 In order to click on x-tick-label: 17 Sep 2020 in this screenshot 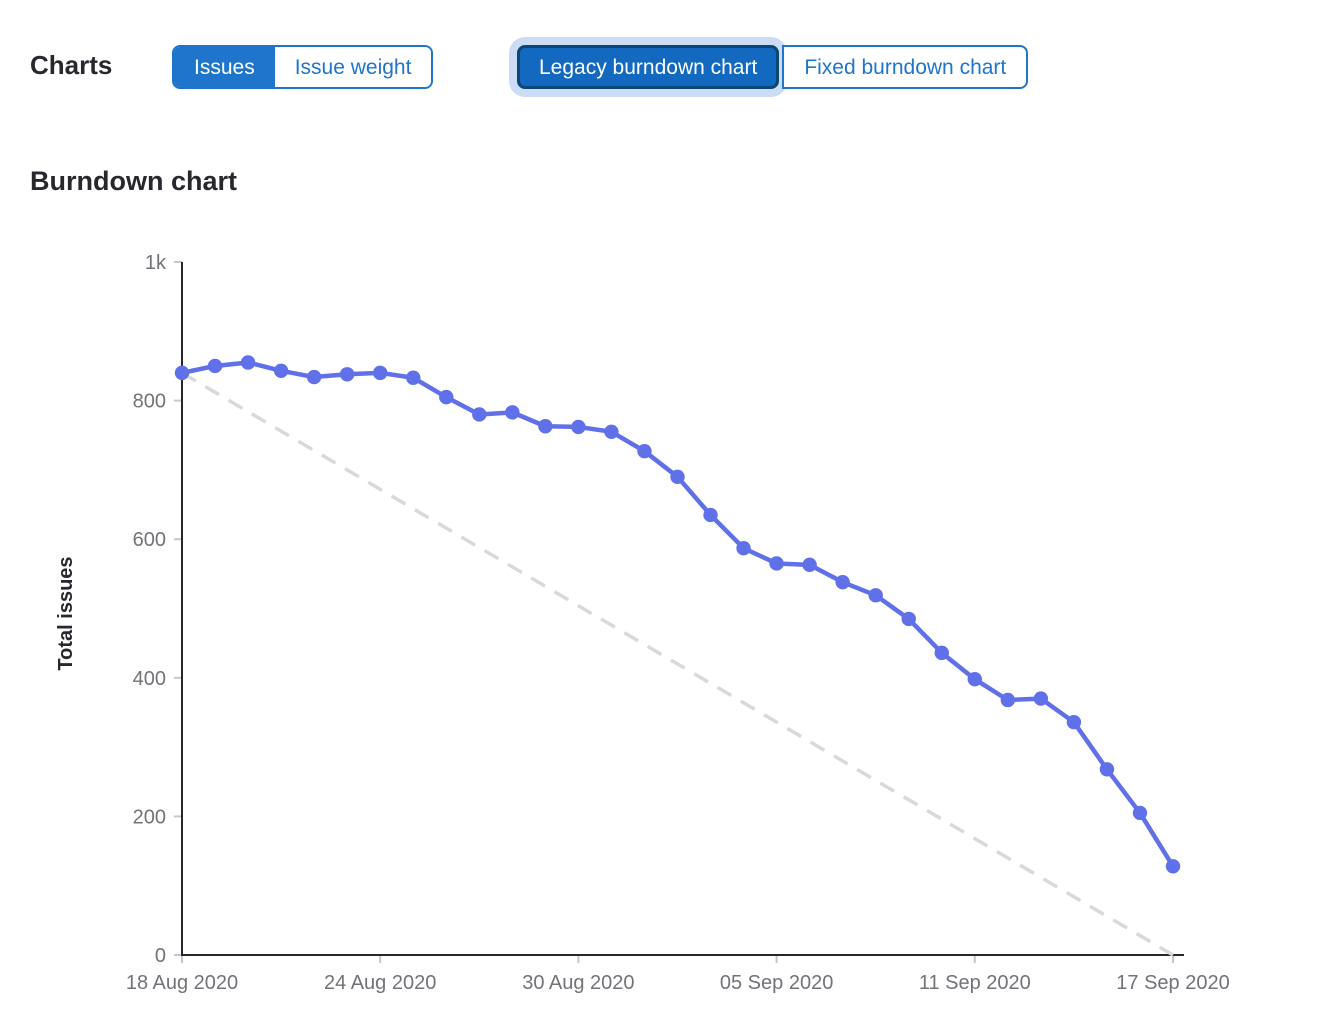, I will do `click(1172, 983)`.